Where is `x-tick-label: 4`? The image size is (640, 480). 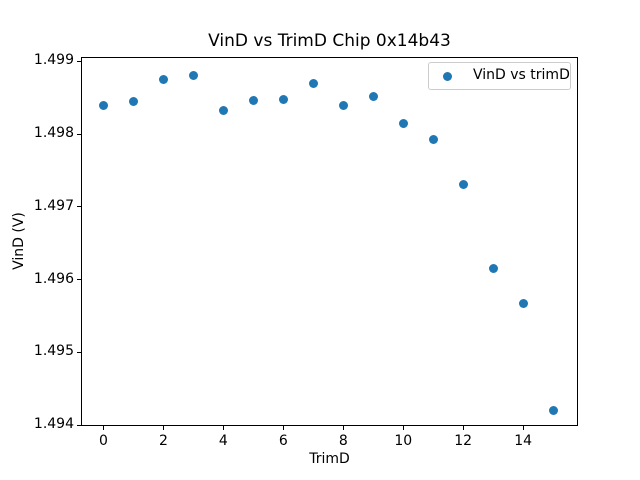 x-tick-label: 4 is located at coordinates (223, 441).